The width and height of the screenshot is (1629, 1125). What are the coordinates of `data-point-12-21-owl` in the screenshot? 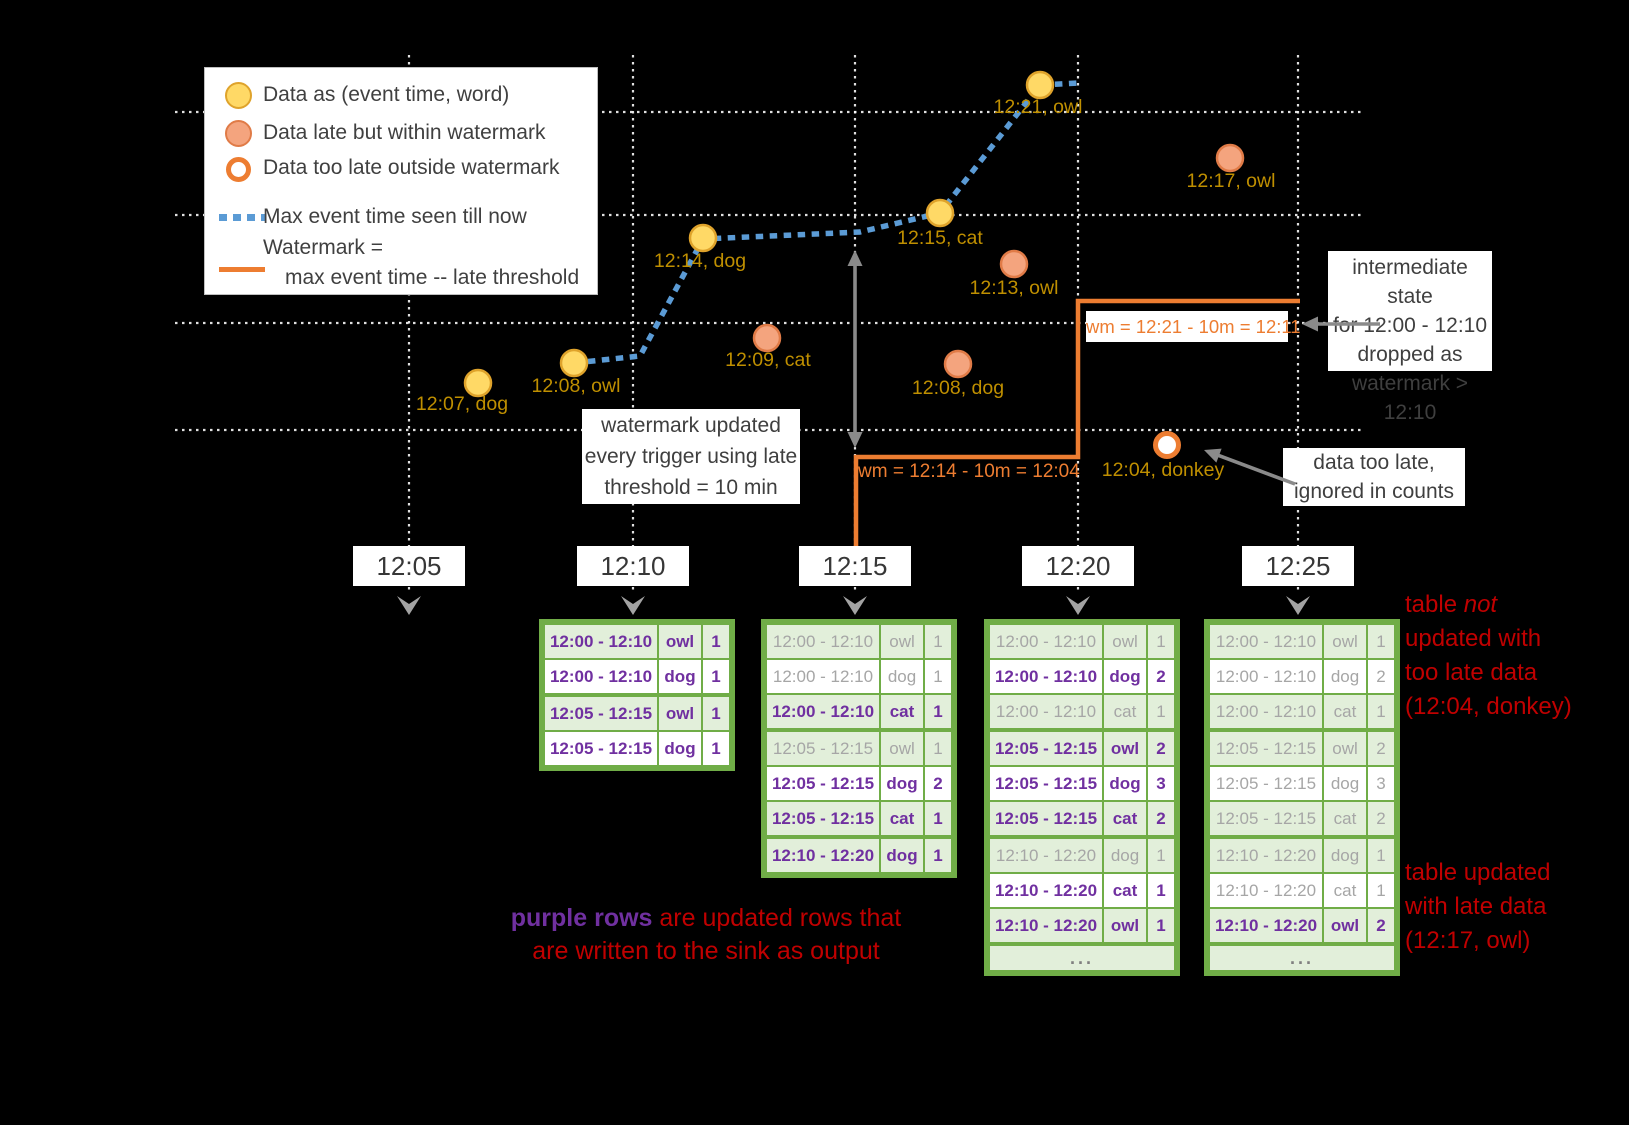 It's located at (1040, 85).